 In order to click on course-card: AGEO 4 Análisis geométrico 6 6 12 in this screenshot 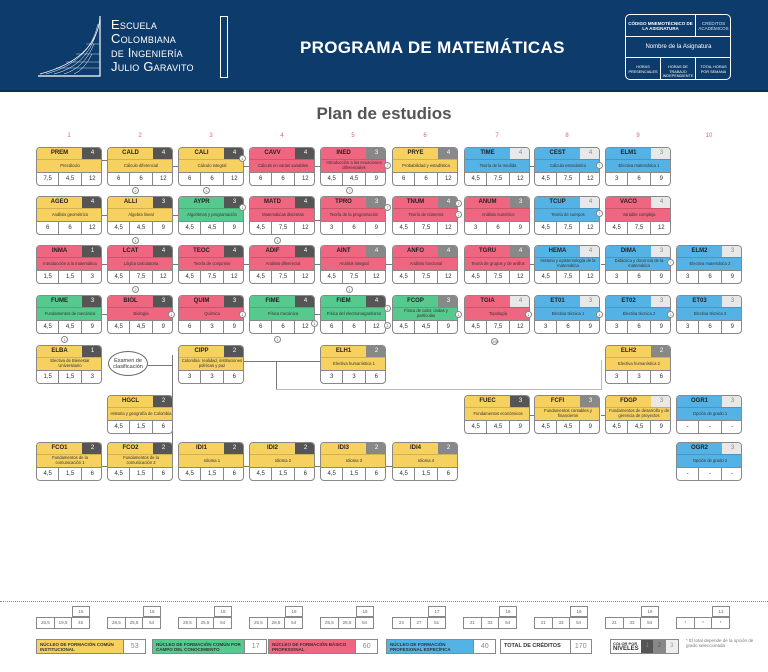, I will do `click(69, 215)`.